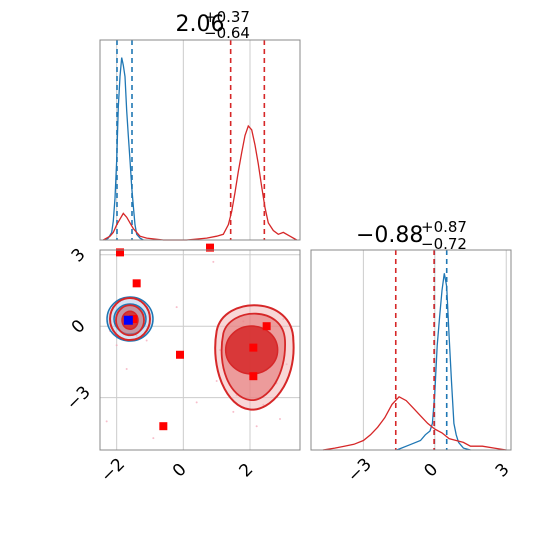 The width and height of the screenshot is (550, 550). Describe the element at coordinates (360, 471) in the screenshot. I see `x-tick-label: −3` at that location.